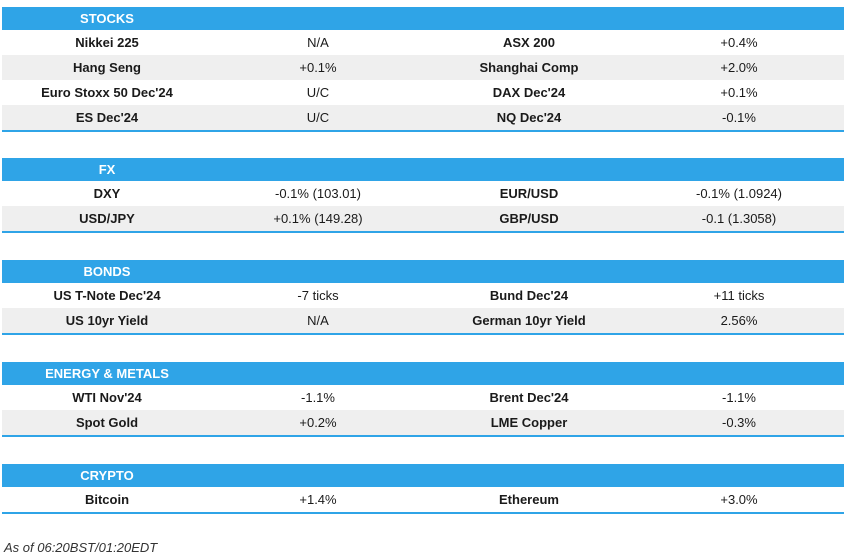 Image resolution: width=848 pixels, height=556 pixels. I want to click on instrument-name: Nikkei 225, so click(107, 42).